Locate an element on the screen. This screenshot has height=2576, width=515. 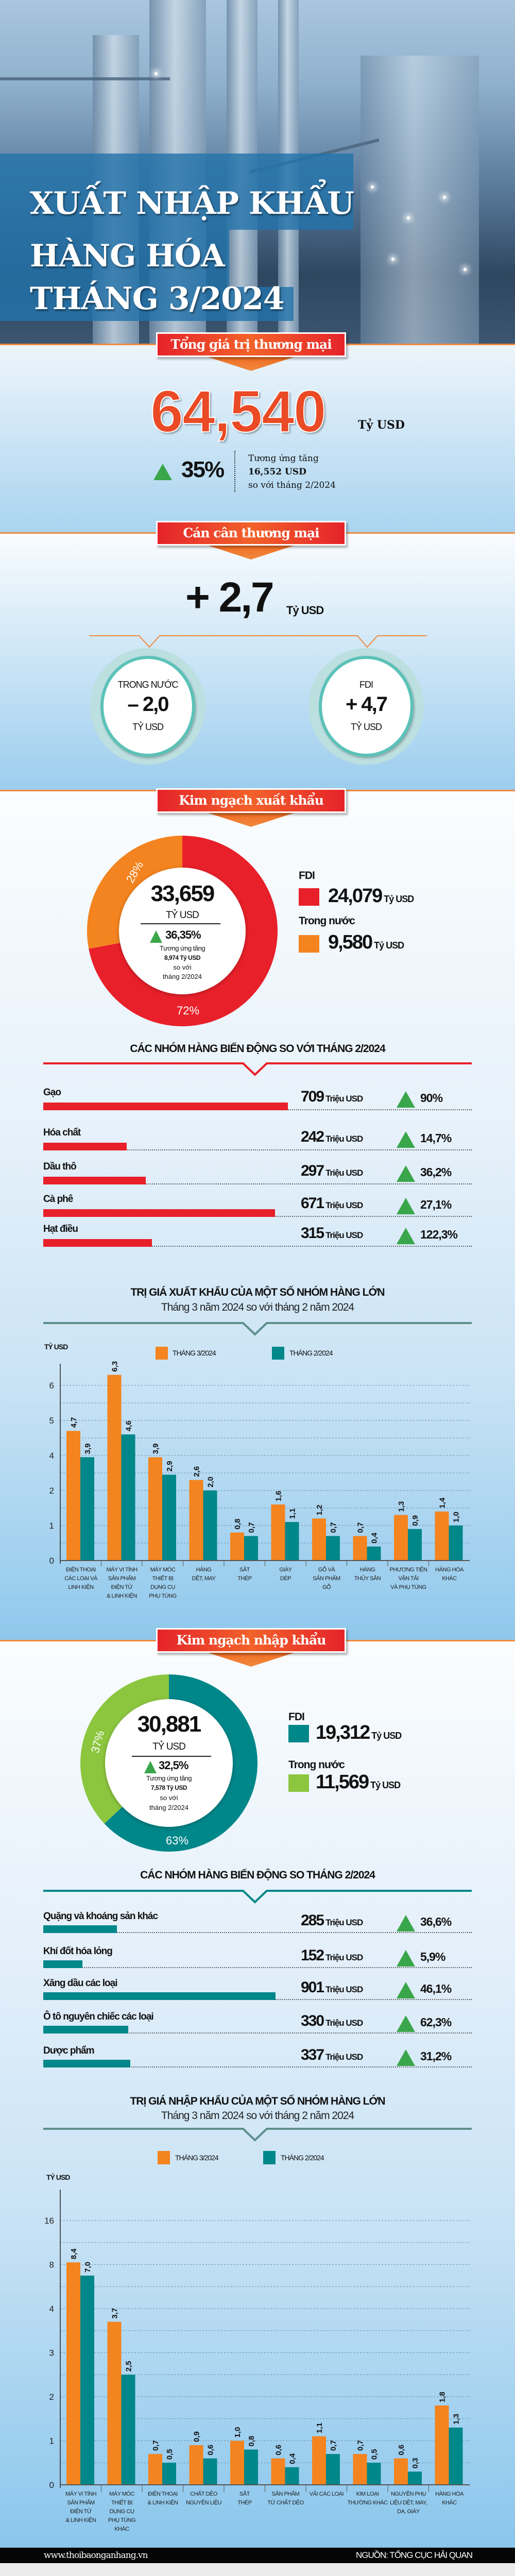
bar-value-label: 0,5 is located at coordinates (169, 2454).